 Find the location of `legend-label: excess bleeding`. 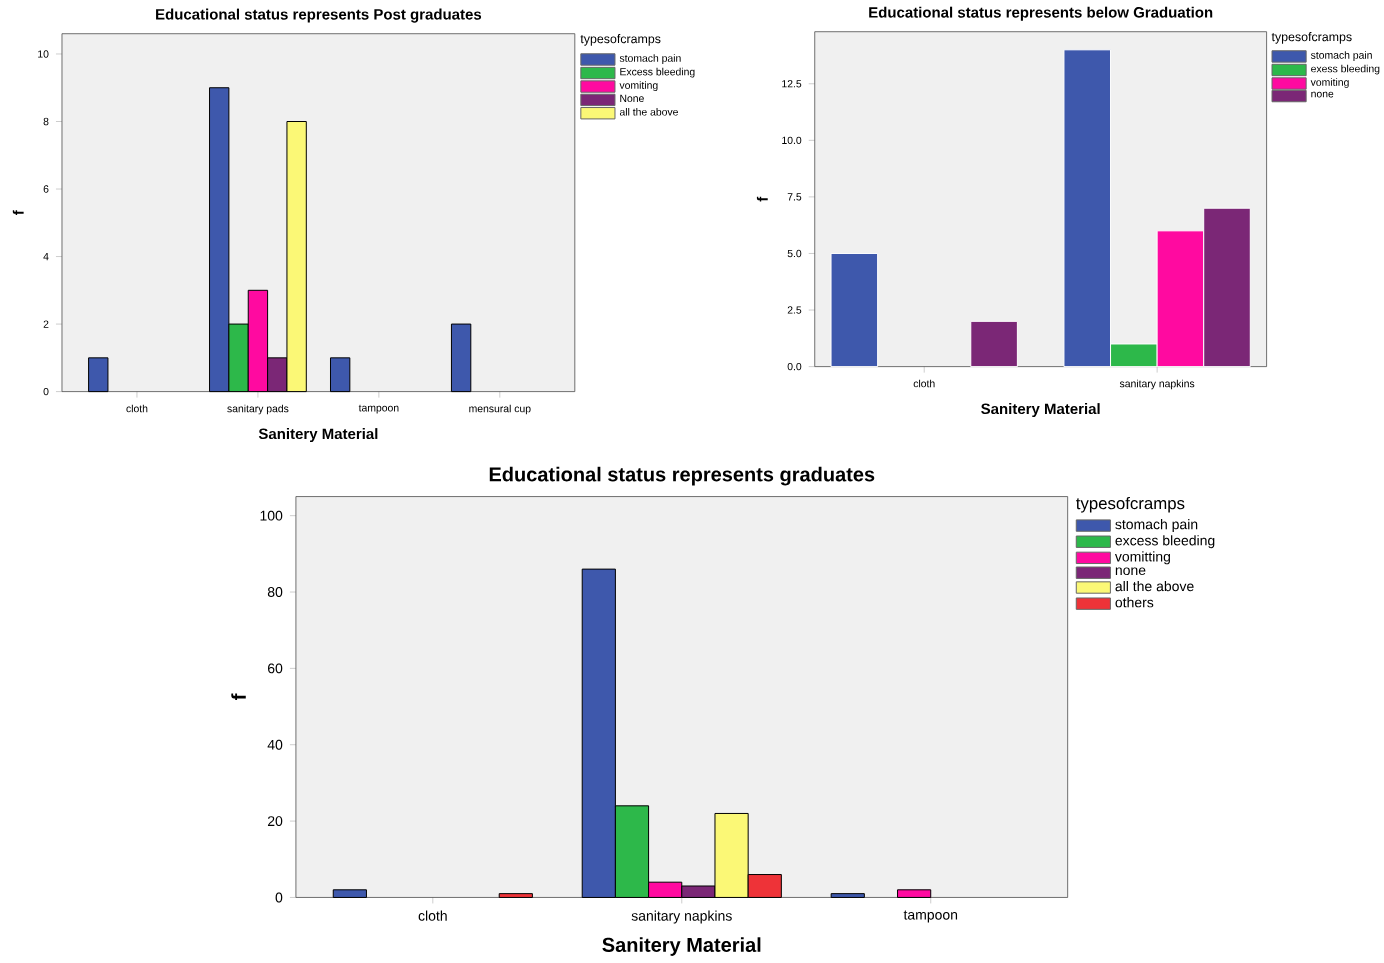

legend-label: excess bleeding is located at coordinates (1165, 542).